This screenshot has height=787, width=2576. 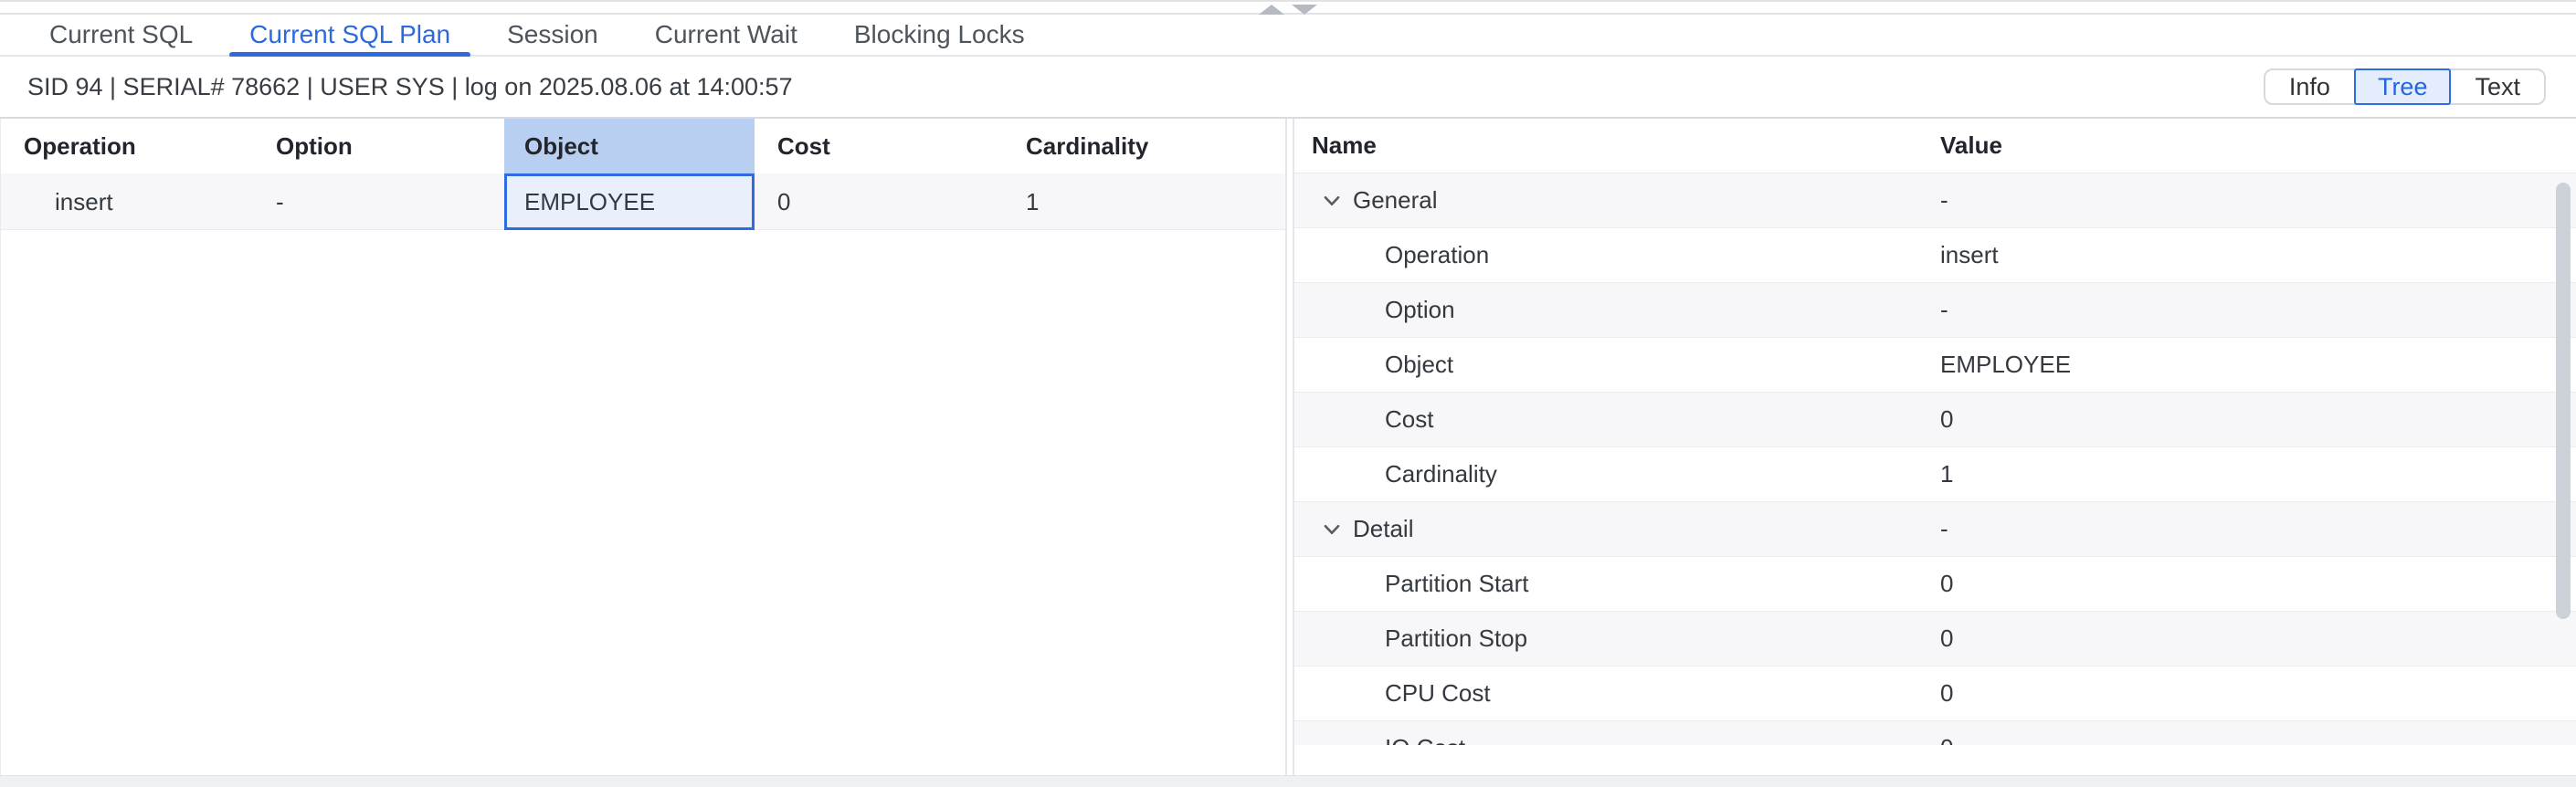 I want to click on column-header-name: Name, so click(x=1344, y=145).